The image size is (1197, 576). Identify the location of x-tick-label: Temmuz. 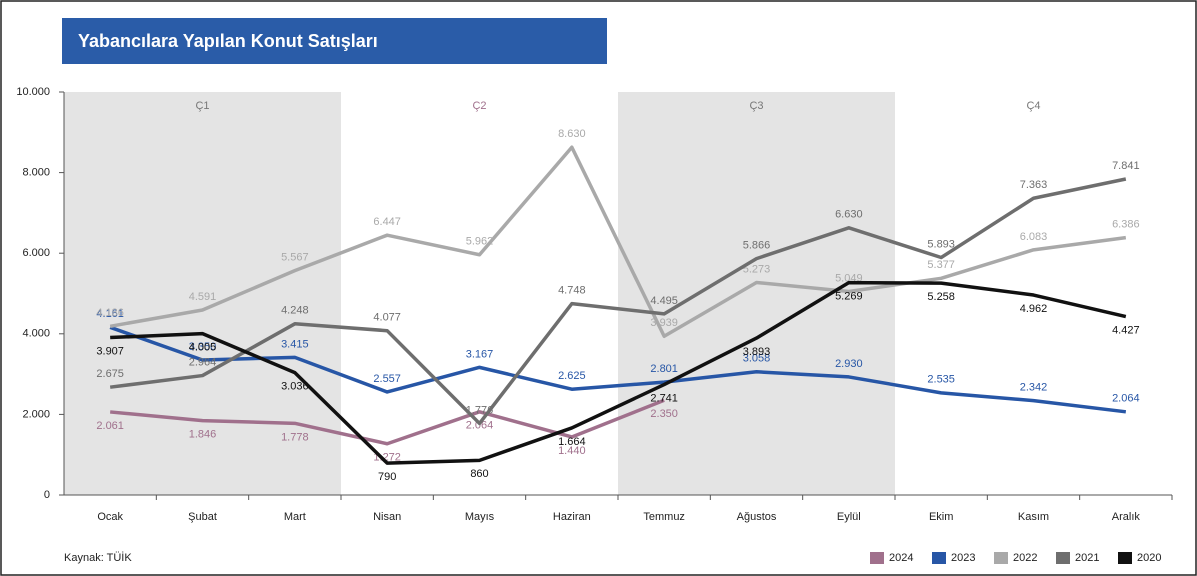
(664, 517).